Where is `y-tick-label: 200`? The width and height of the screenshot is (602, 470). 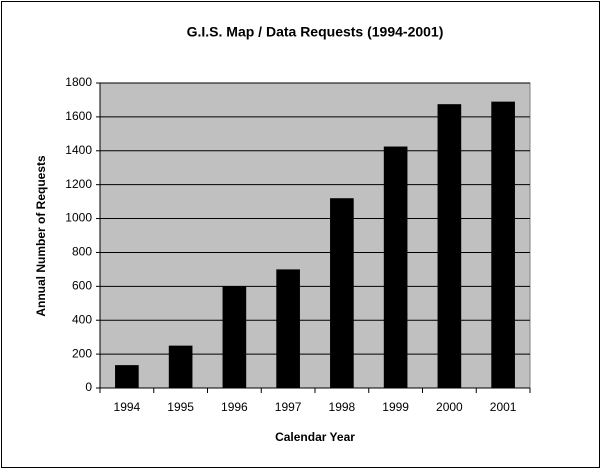 y-tick-label: 200 is located at coordinates (82, 353).